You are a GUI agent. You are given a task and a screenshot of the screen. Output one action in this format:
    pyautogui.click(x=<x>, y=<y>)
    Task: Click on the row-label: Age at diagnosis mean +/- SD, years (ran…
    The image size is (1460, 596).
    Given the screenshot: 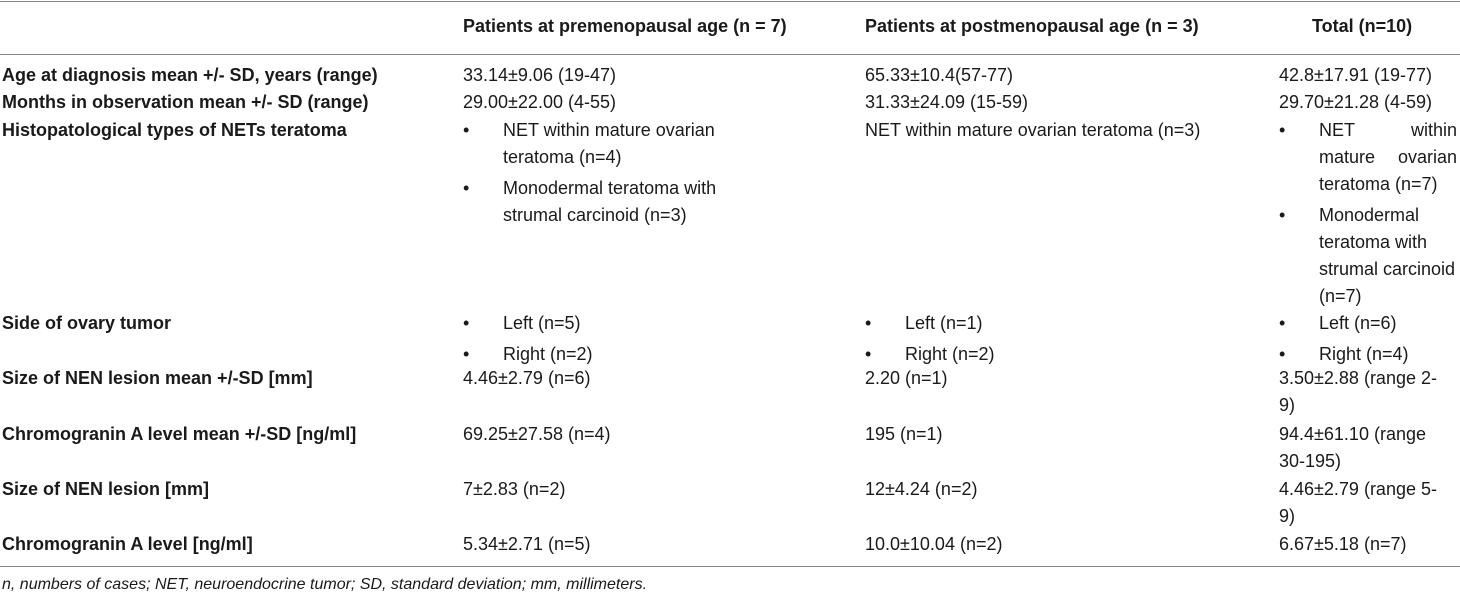 What is the action you would take?
    pyautogui.click(x=190, y=75)
    